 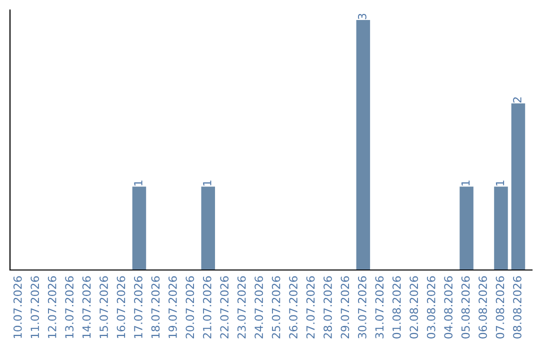 I want to click on x-tick-label: 20.07.2026, so click(x=190, y=307).